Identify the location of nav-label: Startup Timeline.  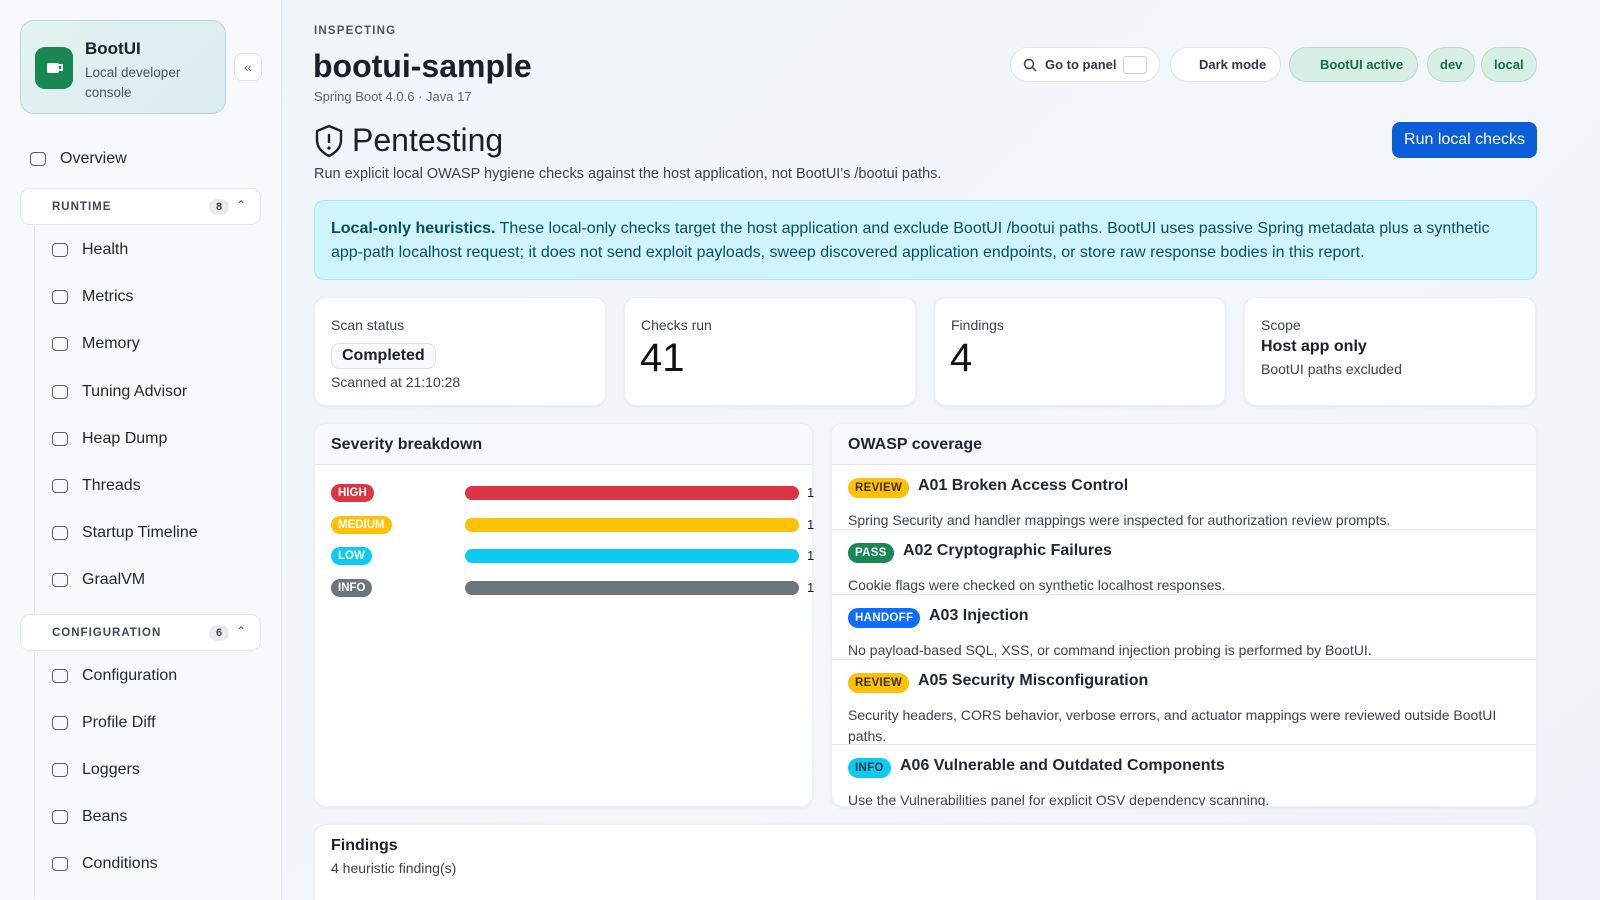
(140, 533).